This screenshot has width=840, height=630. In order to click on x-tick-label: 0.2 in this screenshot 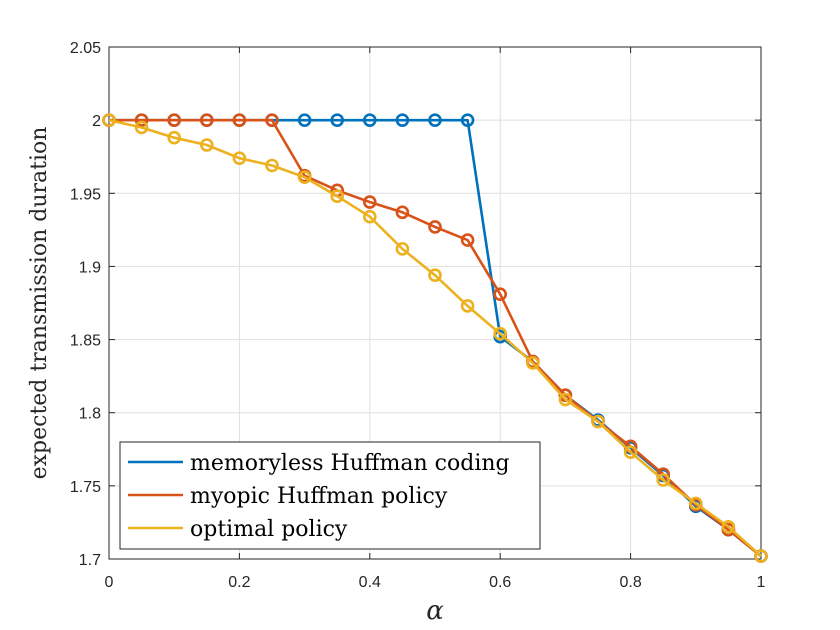, I will do `click(239, 582)`.